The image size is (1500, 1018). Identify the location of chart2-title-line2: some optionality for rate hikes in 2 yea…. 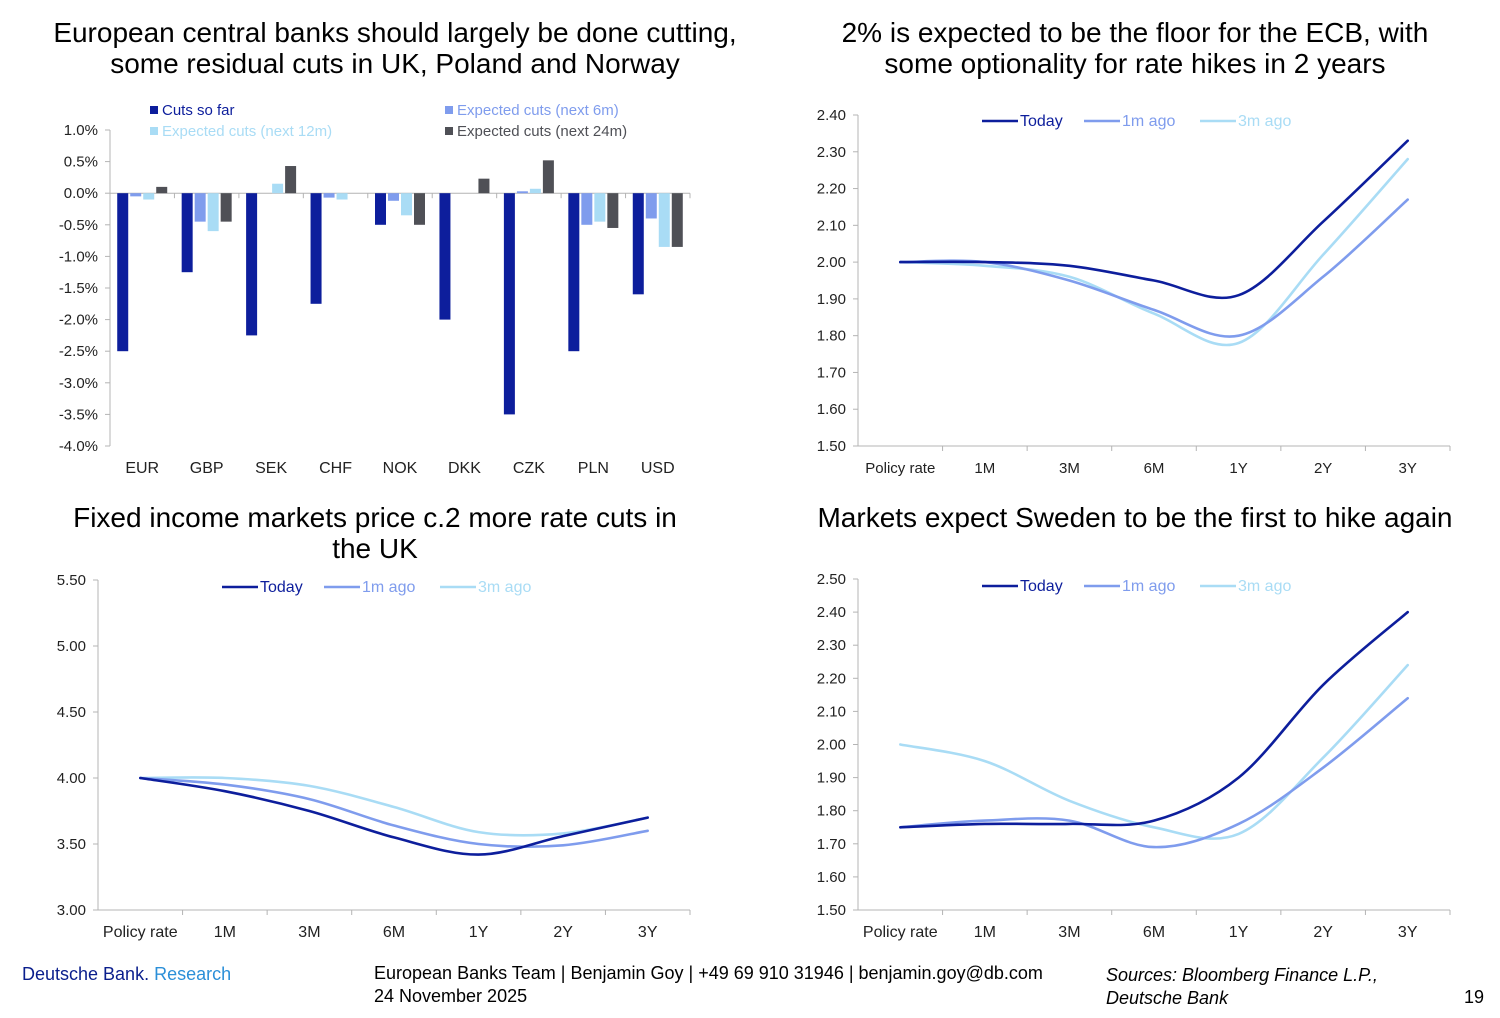
(1135, 63).